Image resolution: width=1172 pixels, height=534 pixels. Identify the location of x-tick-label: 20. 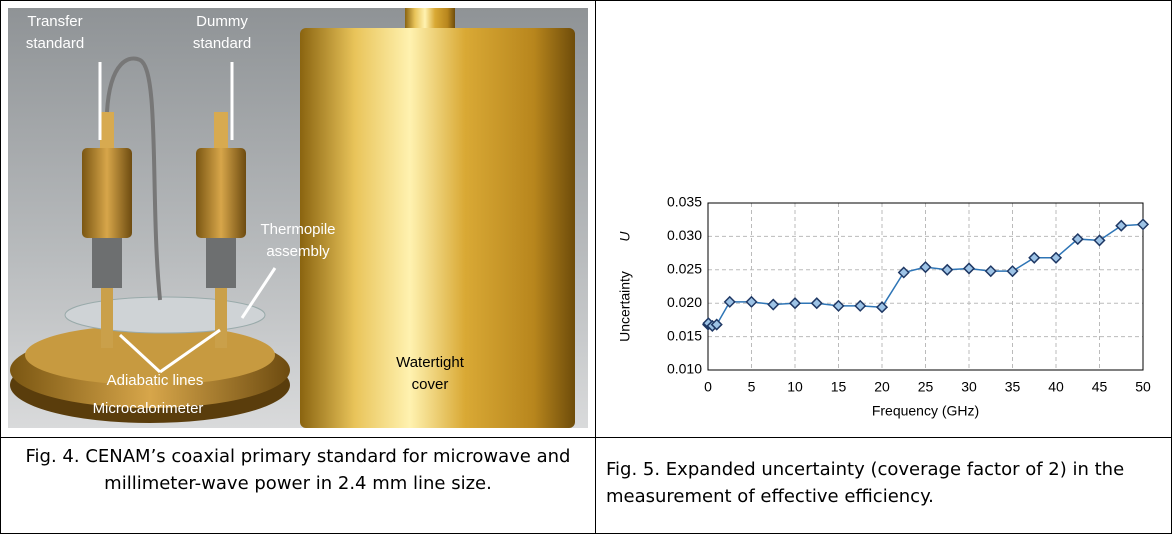
(882, 387).